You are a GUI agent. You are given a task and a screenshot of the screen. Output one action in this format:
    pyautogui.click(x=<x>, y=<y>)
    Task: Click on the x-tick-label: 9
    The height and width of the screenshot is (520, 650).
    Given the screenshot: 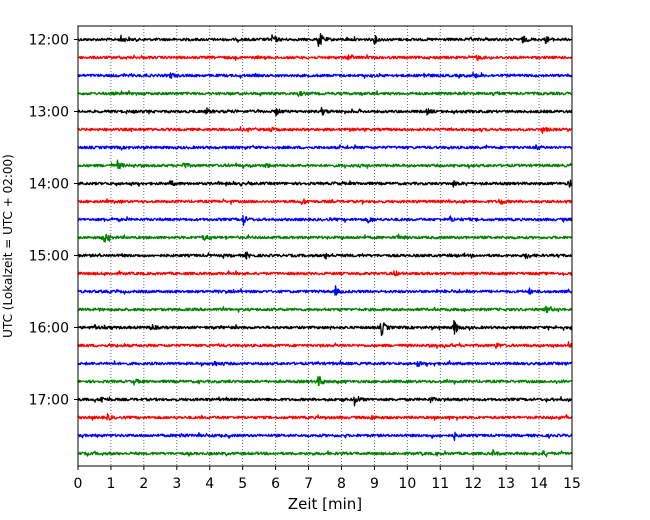 What is the action you would take?
    pyautogui.click(x=374, y=484)
    